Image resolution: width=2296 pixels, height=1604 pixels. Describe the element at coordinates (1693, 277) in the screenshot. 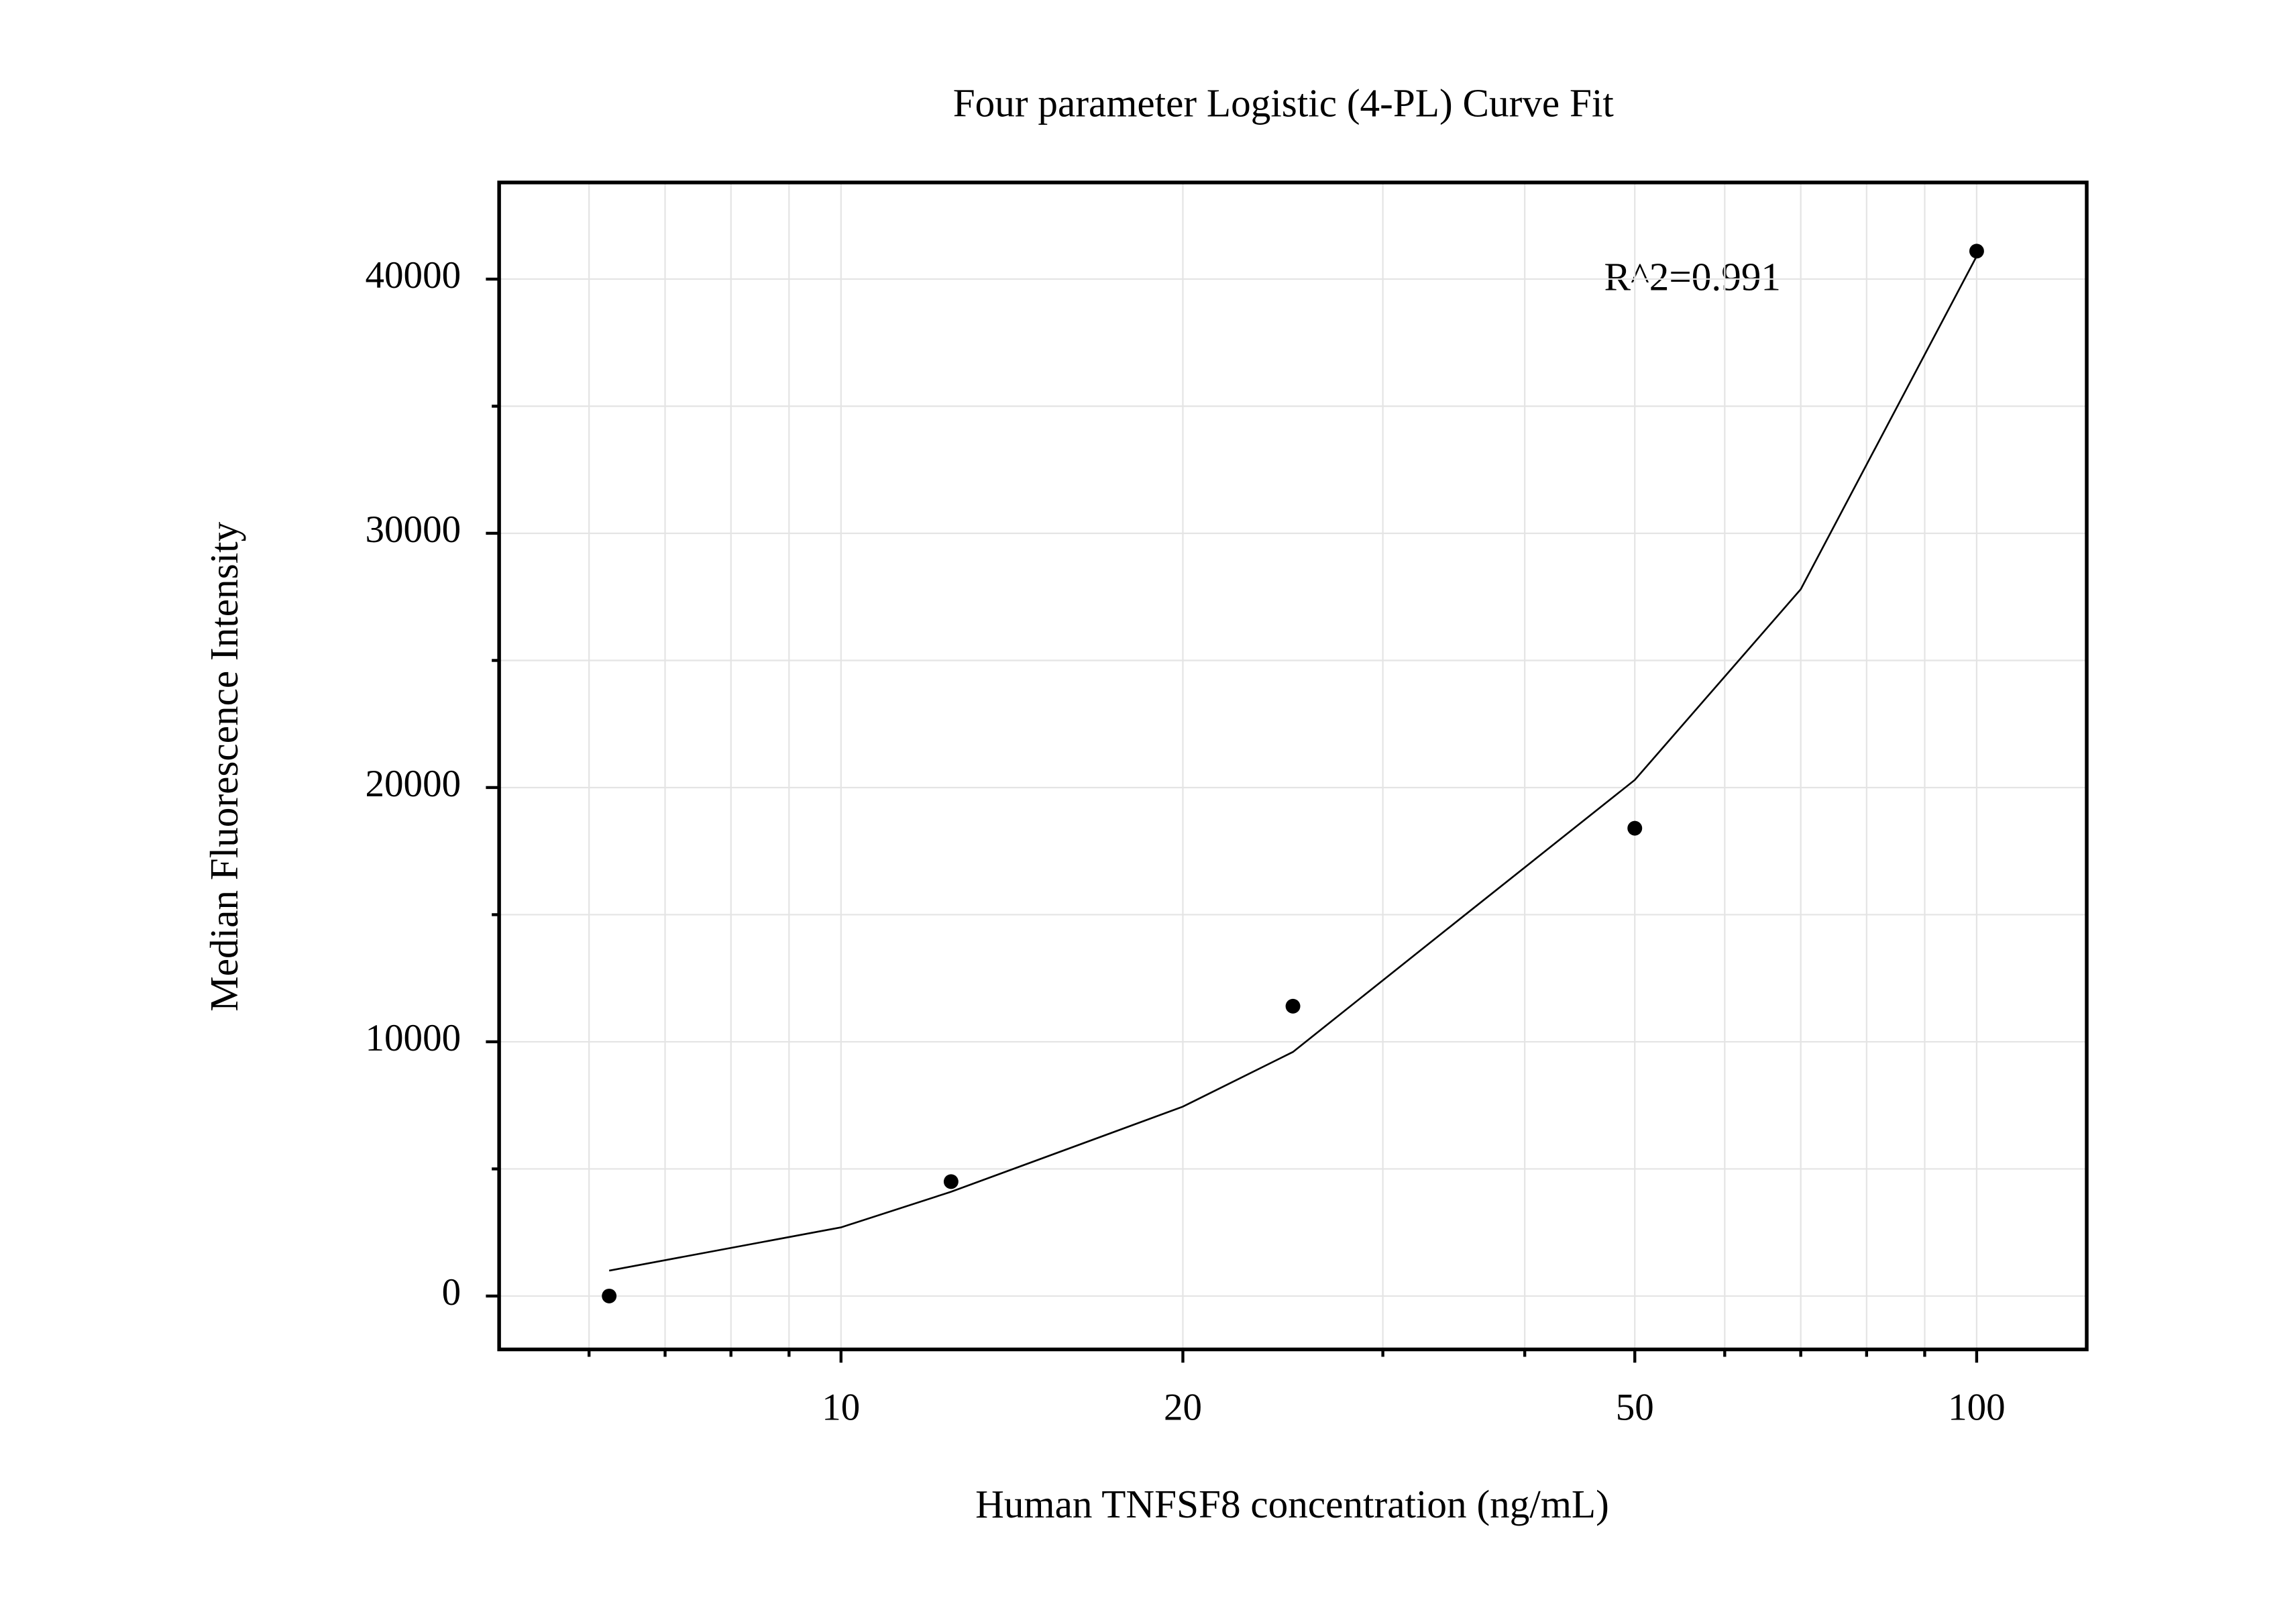

I see `annotation: R^2=0.991` at that location.